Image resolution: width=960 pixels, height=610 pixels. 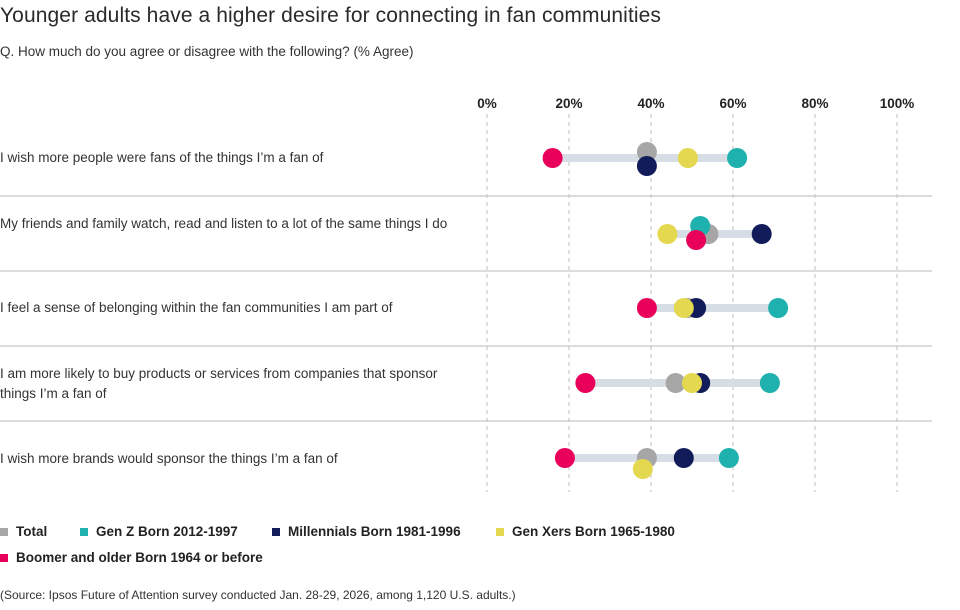 I want to click on range-bars, so click(x=665, y=308).